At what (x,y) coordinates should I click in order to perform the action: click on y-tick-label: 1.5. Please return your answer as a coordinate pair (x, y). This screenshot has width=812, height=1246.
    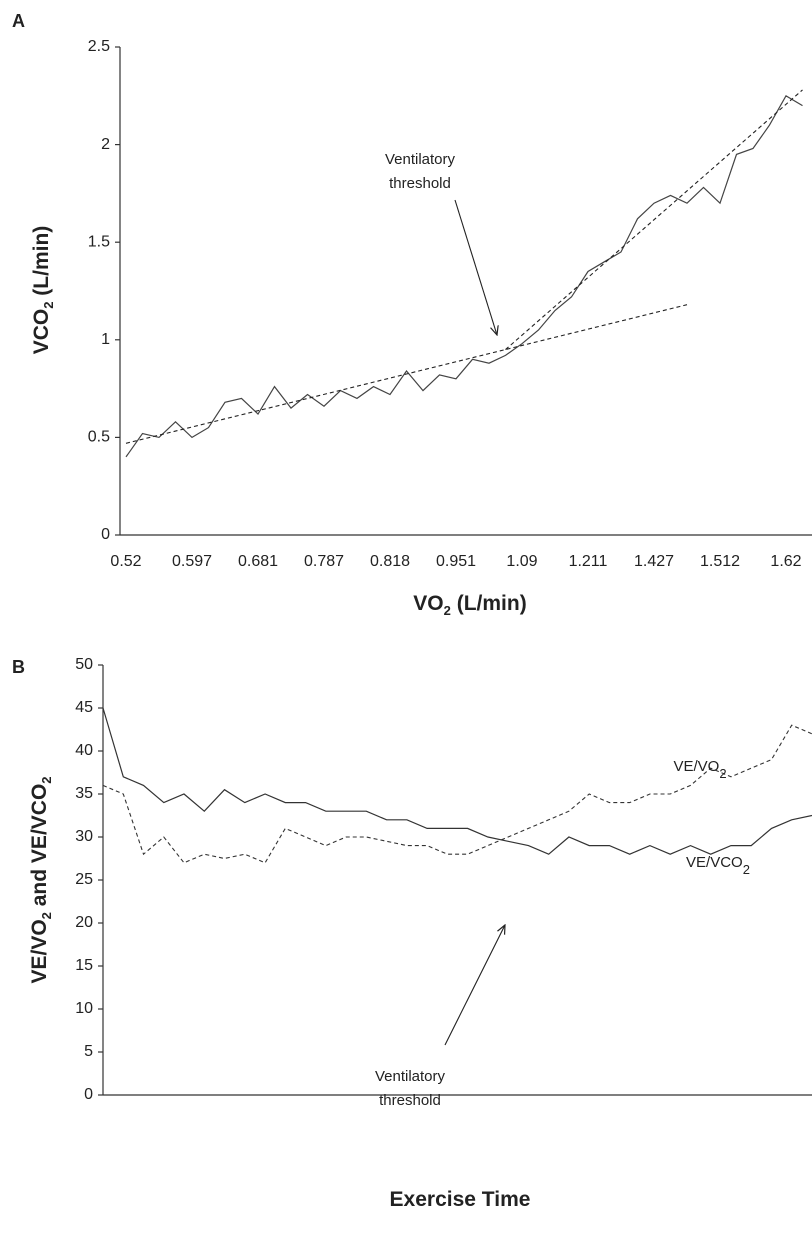
    Looking at the image, I should click on (99, 241).